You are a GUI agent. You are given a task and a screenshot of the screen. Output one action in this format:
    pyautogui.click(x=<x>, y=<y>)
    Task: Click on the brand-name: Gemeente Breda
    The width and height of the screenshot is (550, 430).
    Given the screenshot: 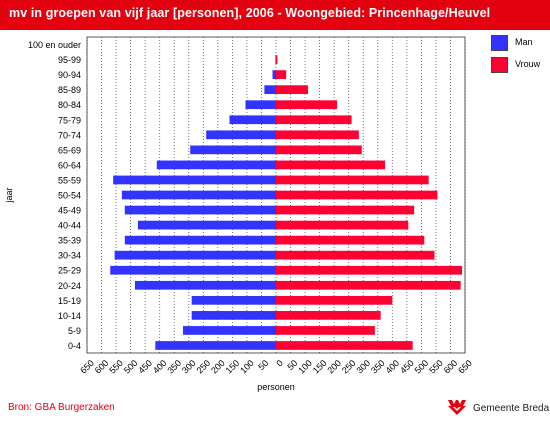 What is the action you would take?
    pyautogui.click(x=511, y=408)
    